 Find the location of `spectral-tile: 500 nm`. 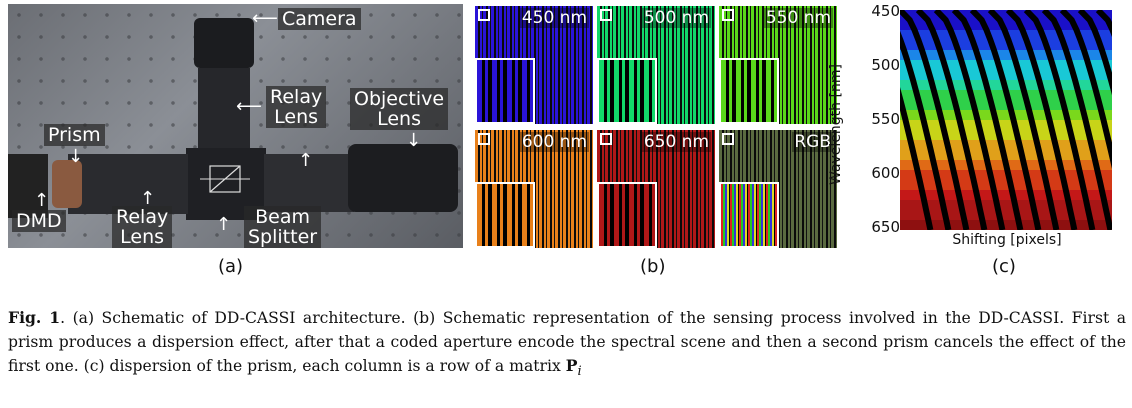

spectral-tile: 500 nm is located at coordinates (656, 65).